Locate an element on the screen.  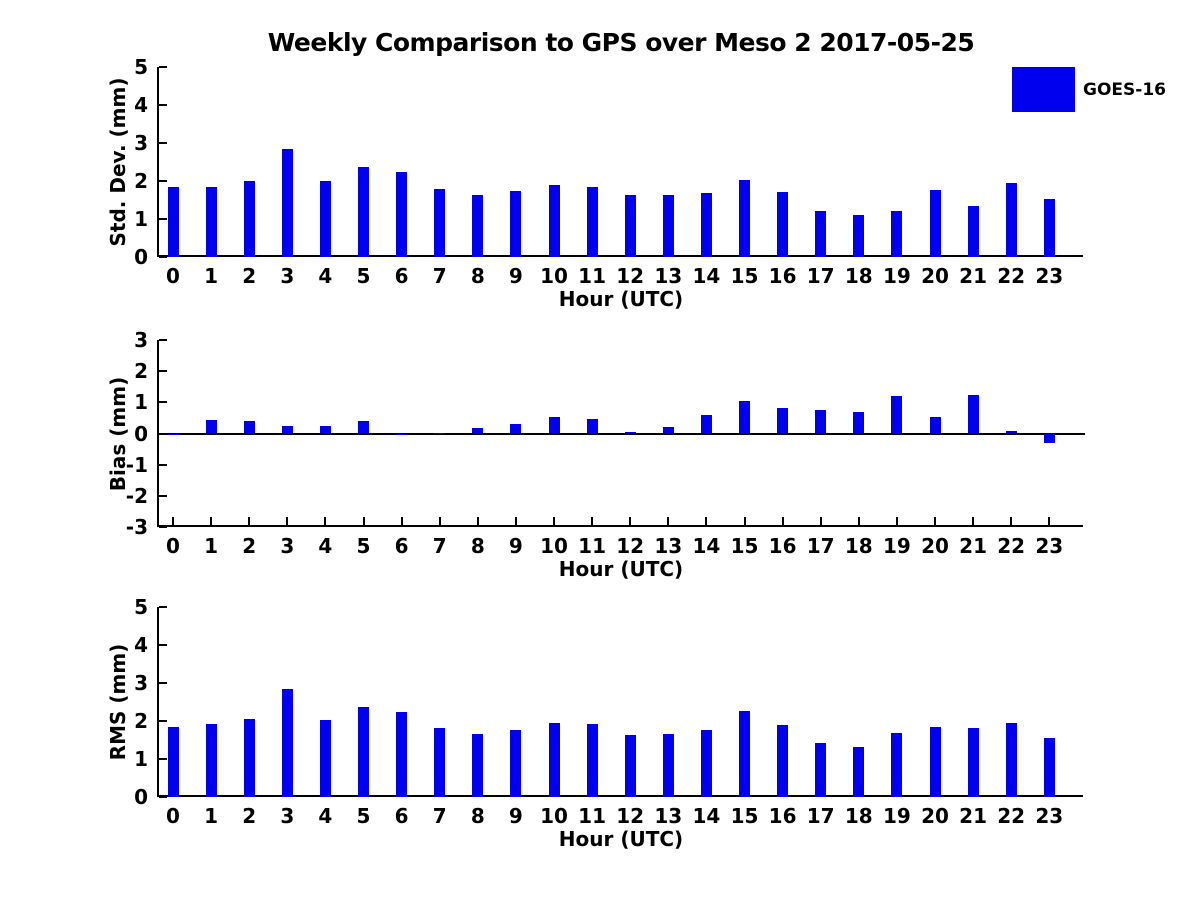
y-tick-label: -2 is located at coordinates (136, 495).